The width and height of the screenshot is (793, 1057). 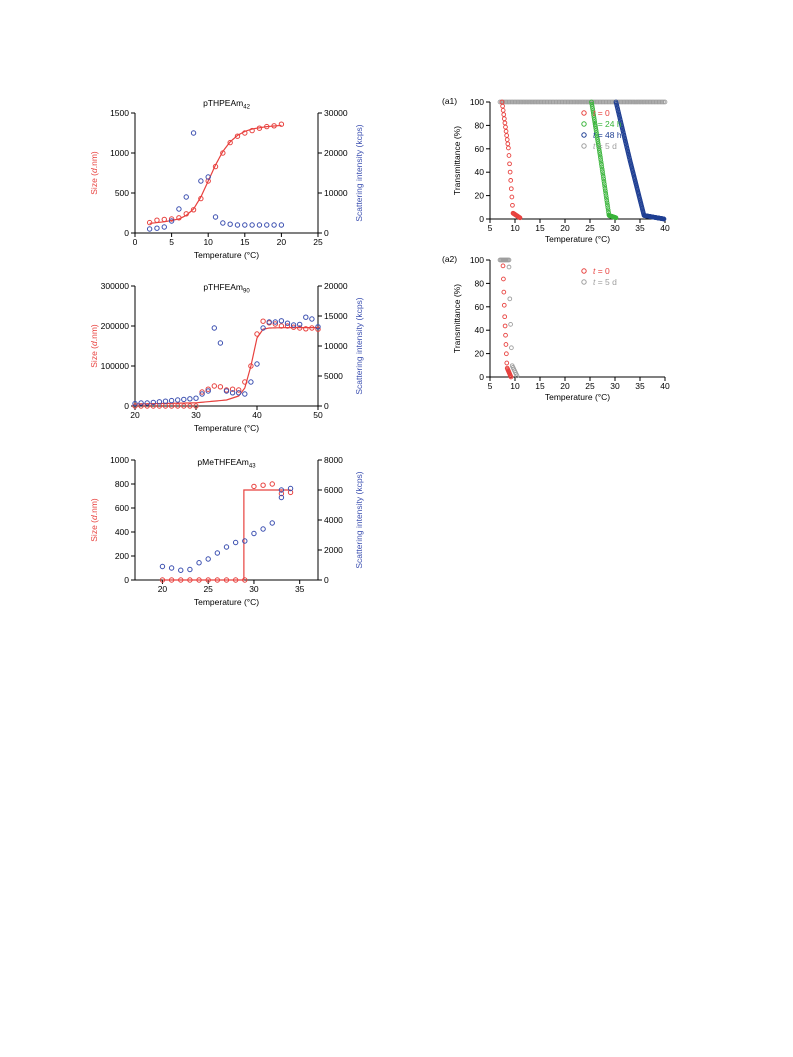 What do you see at coordinates (246, 292) in the screenshot?
I see `chart-title-subscript: 90` at bounding box center [246, 292].